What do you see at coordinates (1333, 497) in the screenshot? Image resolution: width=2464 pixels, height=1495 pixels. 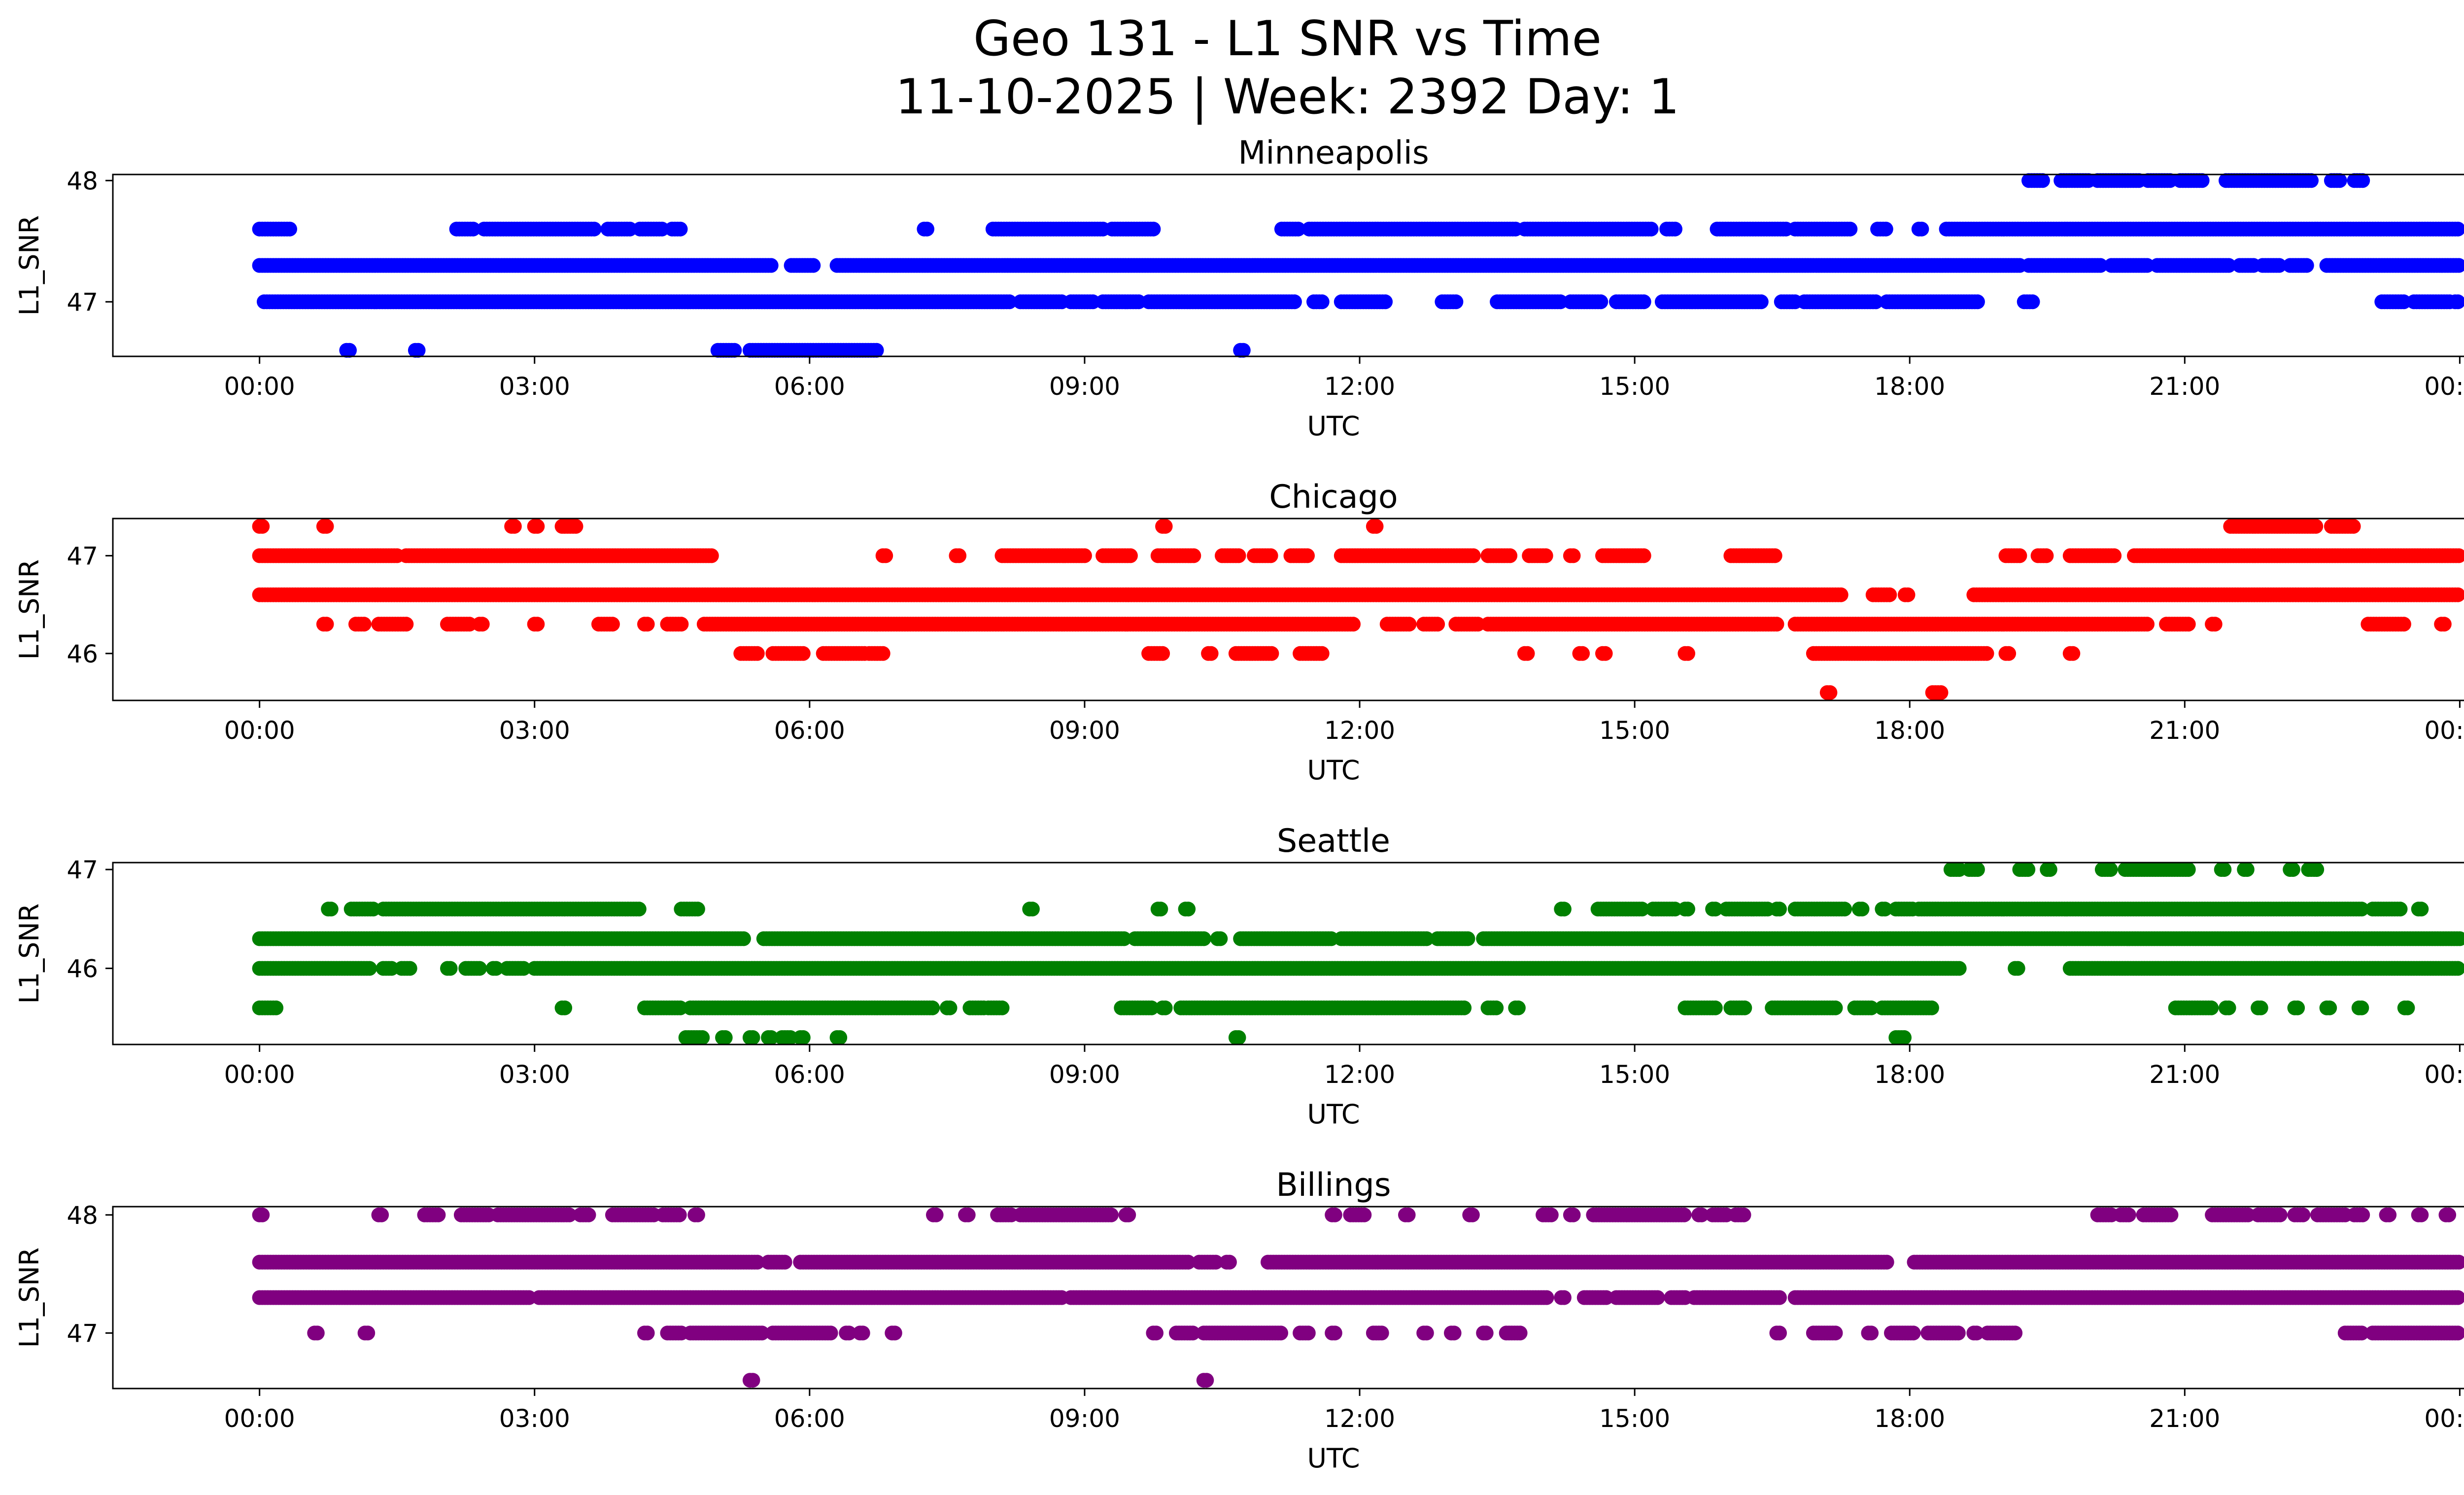 I see `chart-title: Chicago` at bounding box center [1333, 497].